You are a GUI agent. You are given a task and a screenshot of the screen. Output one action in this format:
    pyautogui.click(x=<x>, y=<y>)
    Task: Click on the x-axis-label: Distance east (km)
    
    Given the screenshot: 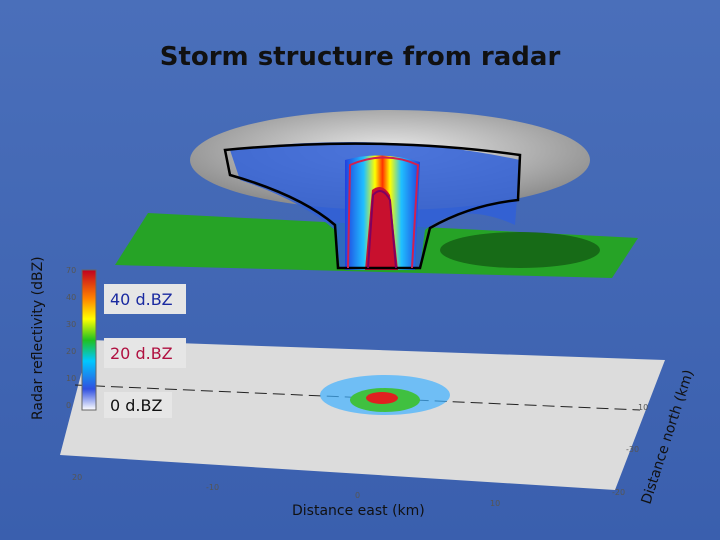 What is the action you would take?
    pyautogui.click(x=358, y=511)
    